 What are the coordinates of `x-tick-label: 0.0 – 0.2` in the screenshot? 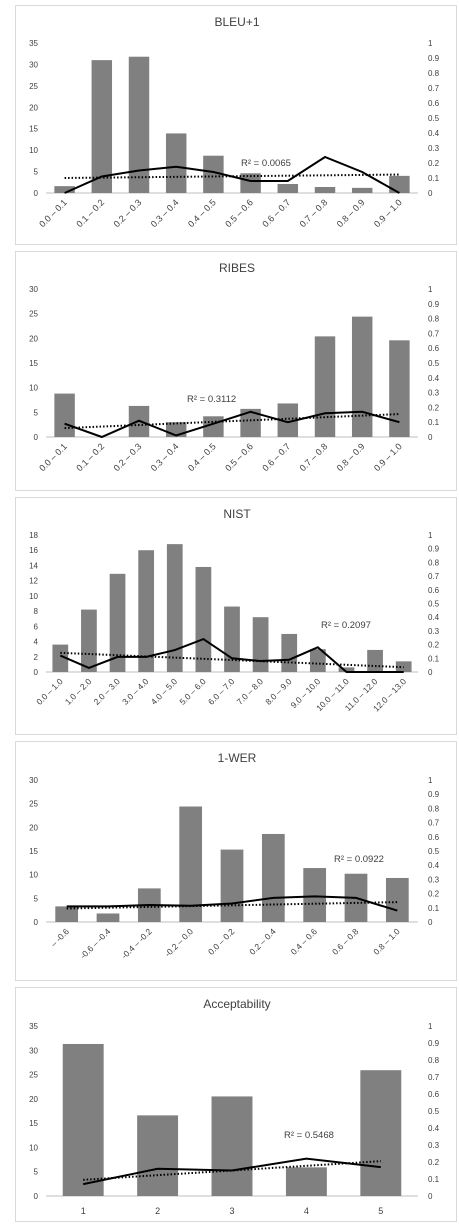 It's located at (221, 941).